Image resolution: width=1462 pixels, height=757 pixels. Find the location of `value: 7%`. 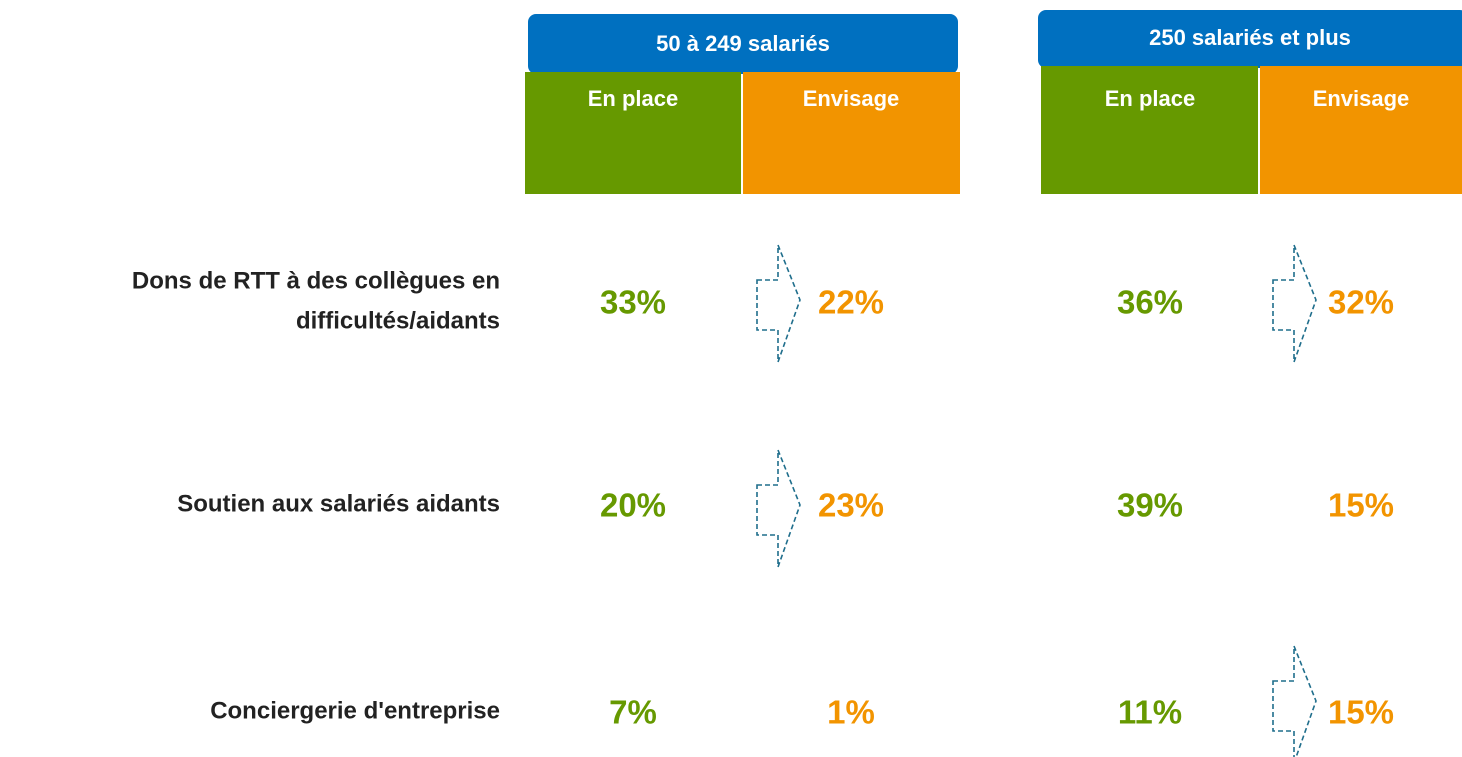

value: 7% is located at coordinates (633, 712).